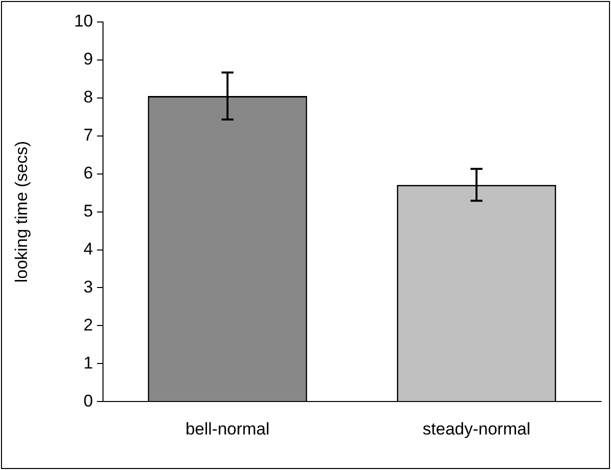  Describe the element at coordinates (88, 210) in the screenshot. I see `y-tick-label: 5` at that location.